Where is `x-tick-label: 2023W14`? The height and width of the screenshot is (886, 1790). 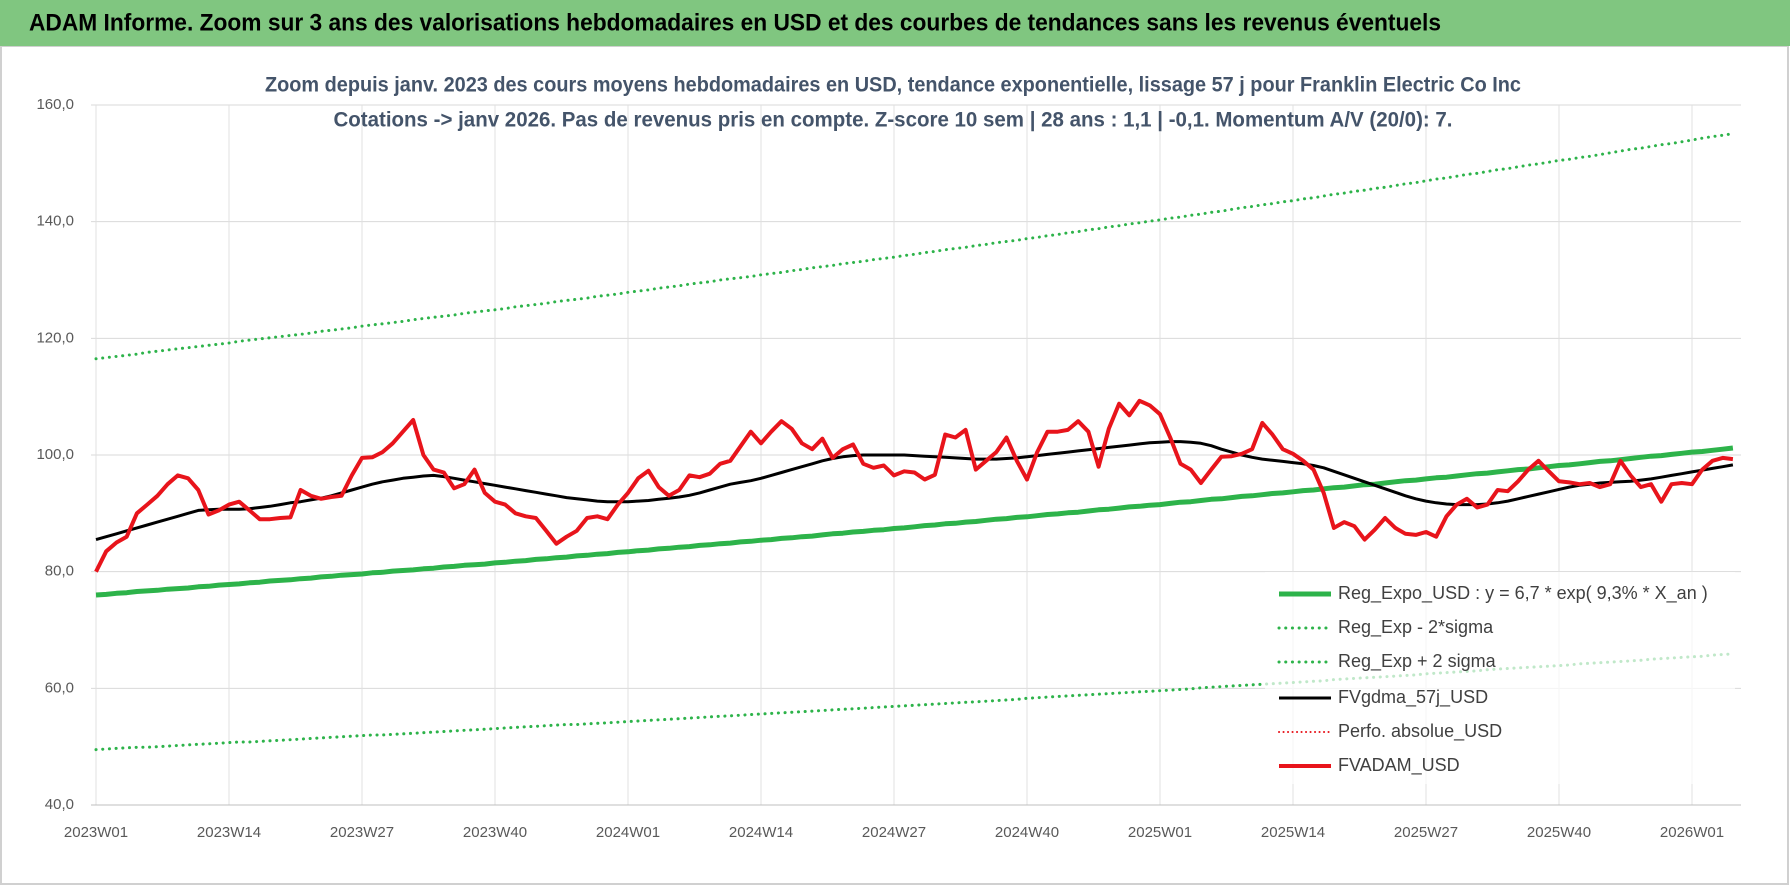 x-tick-label: 2023W14 is located at coordinates (229, 832).